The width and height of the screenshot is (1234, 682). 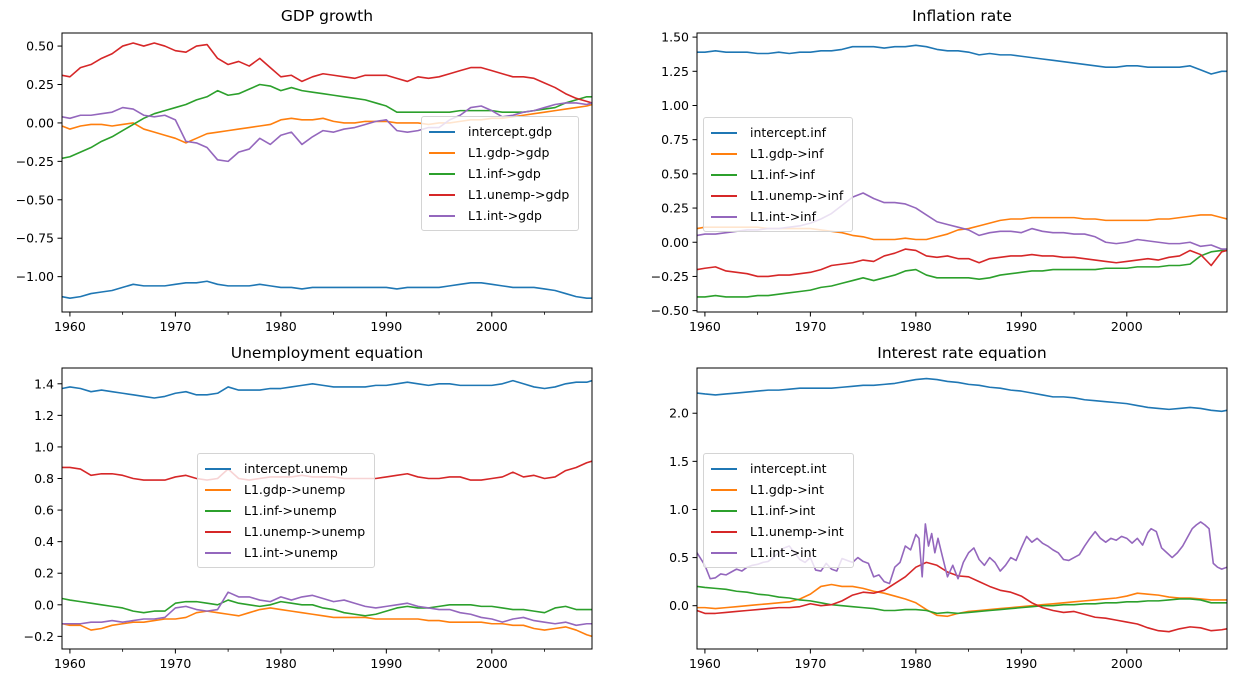 What do you see at coordinates (777, 531) in the screenshot?
I see `legend-item: L1.unemp->int` at bounding box center [777, 531].